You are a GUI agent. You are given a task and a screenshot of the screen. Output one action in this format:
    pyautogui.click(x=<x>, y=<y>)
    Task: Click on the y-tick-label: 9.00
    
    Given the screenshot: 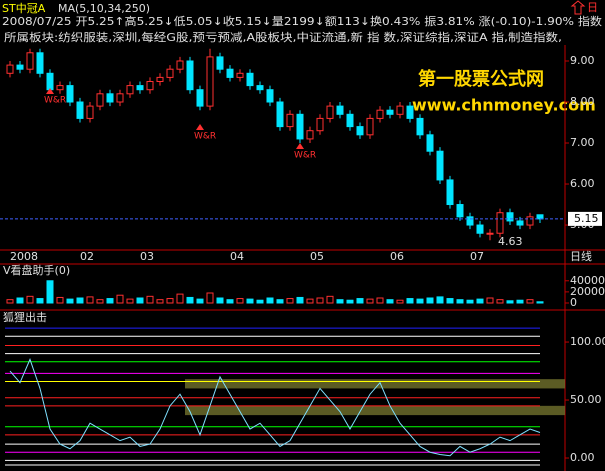 What is the action you would take?
    pyautogui.click(x=582, y=60)
    